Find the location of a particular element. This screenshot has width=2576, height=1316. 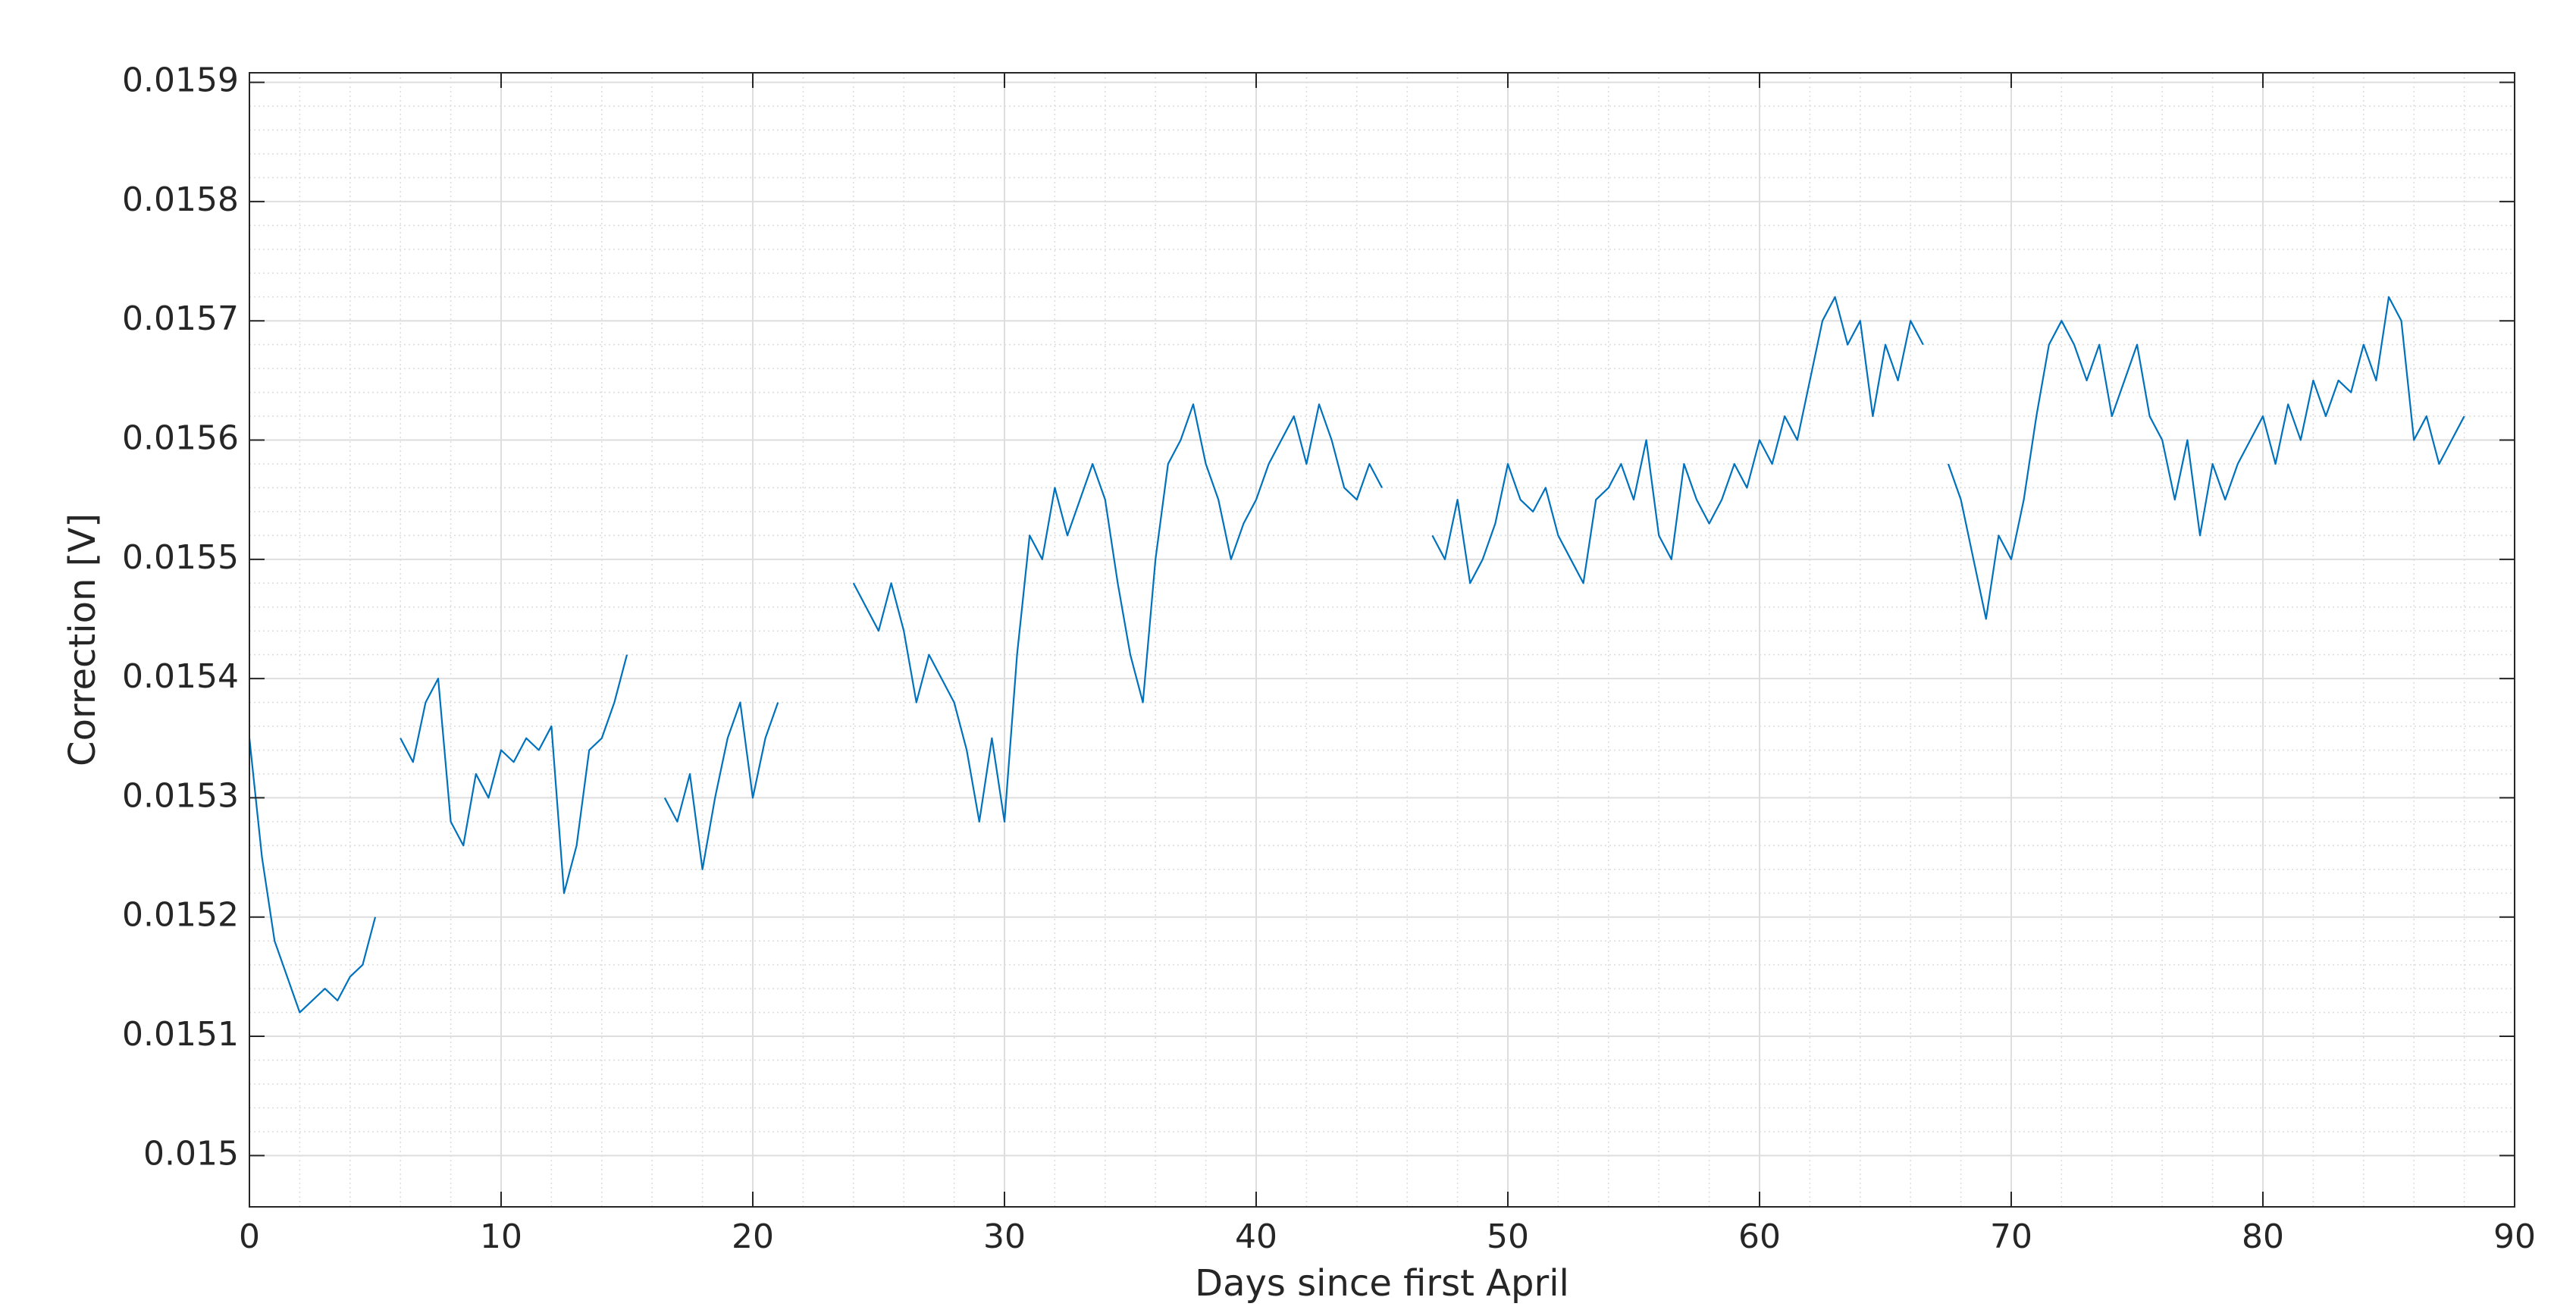

x-tick-label: 40 is located at coordinates (1256, 1236).